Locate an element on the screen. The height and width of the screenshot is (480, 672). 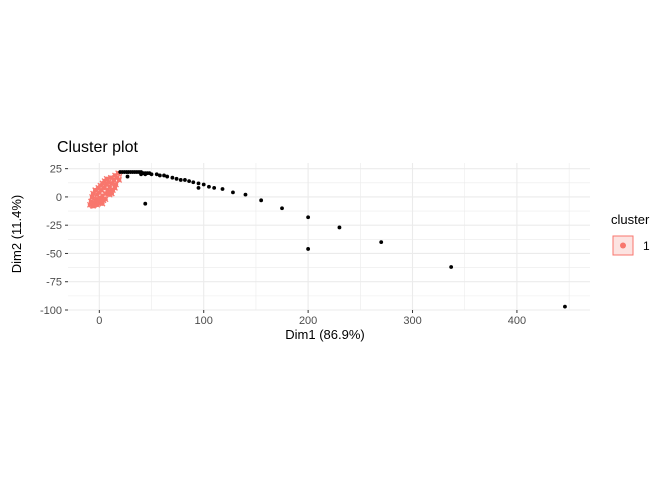
chart-title: Cluster plot is located at coordinates (97, 147).